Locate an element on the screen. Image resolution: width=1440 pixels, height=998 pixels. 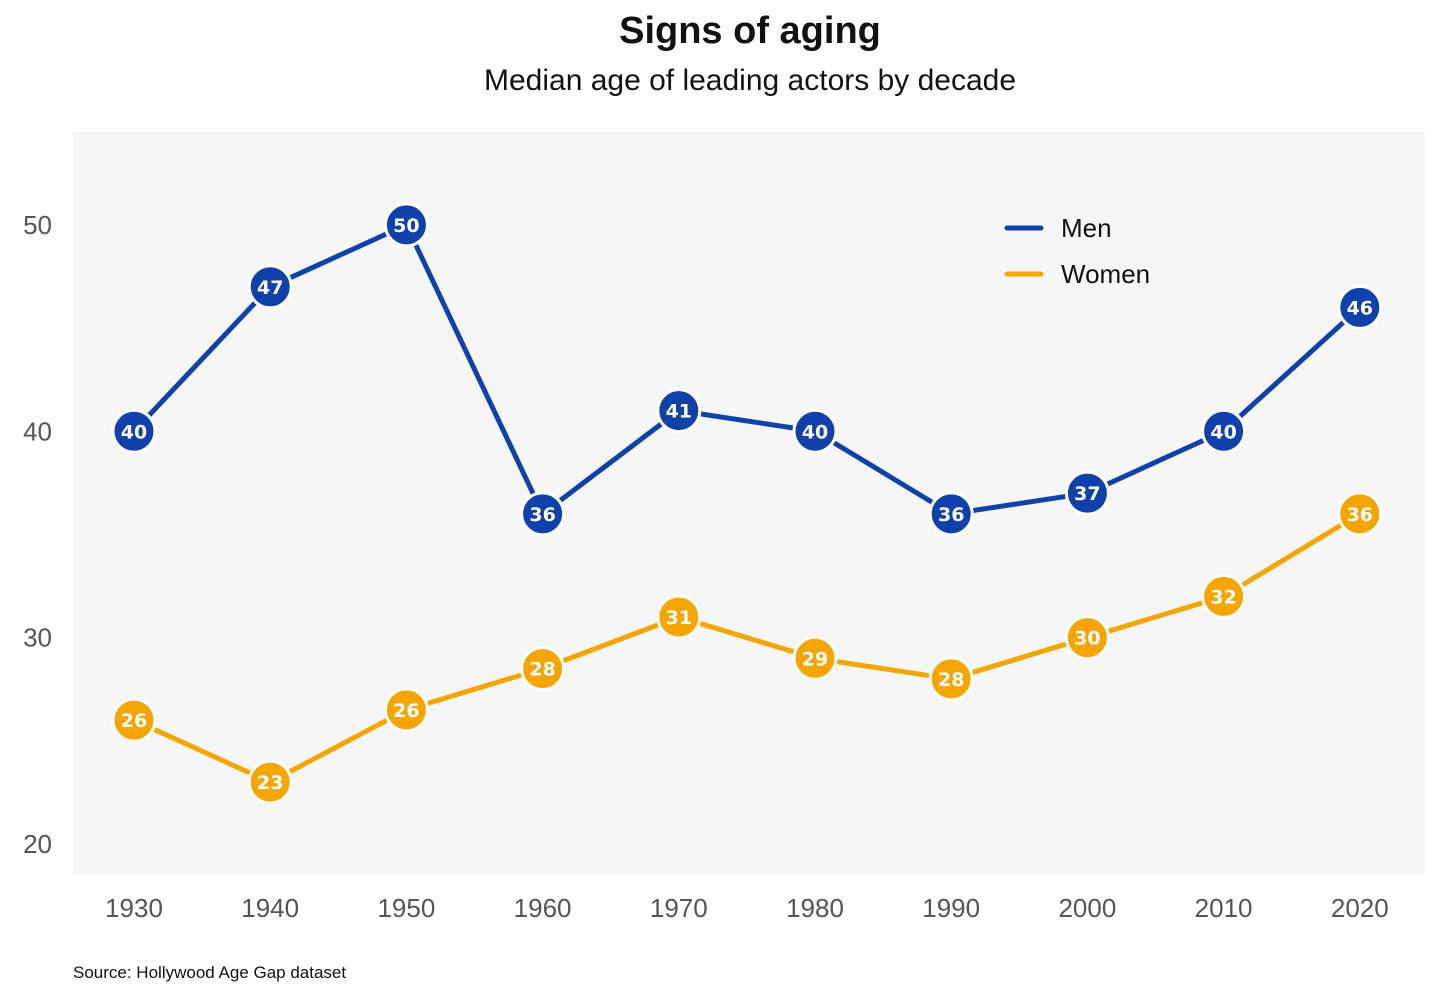
data-label: 37 is located at coordinates (1087, 494).